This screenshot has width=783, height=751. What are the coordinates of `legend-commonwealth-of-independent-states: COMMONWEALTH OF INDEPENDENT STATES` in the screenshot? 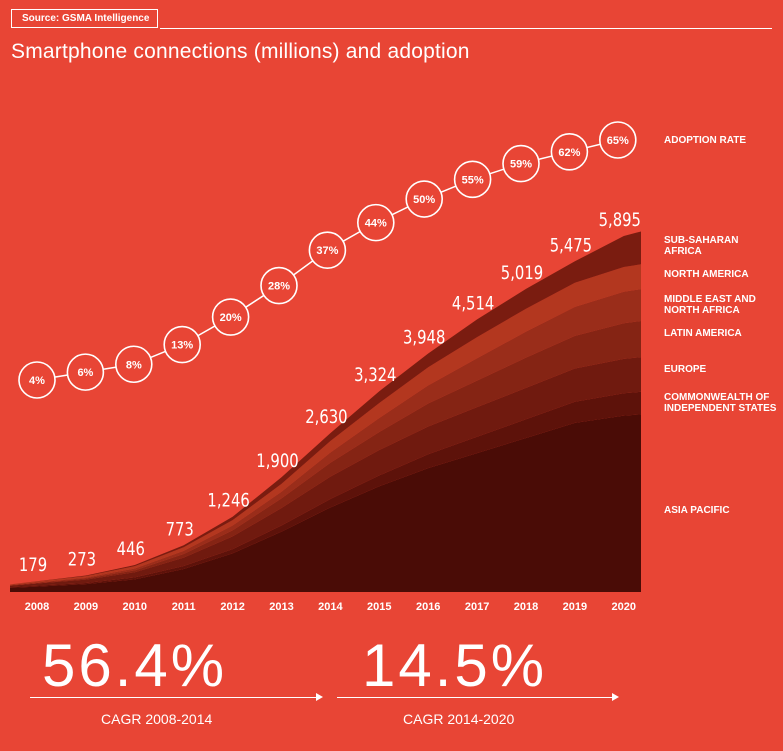 It's located at (720, 403).